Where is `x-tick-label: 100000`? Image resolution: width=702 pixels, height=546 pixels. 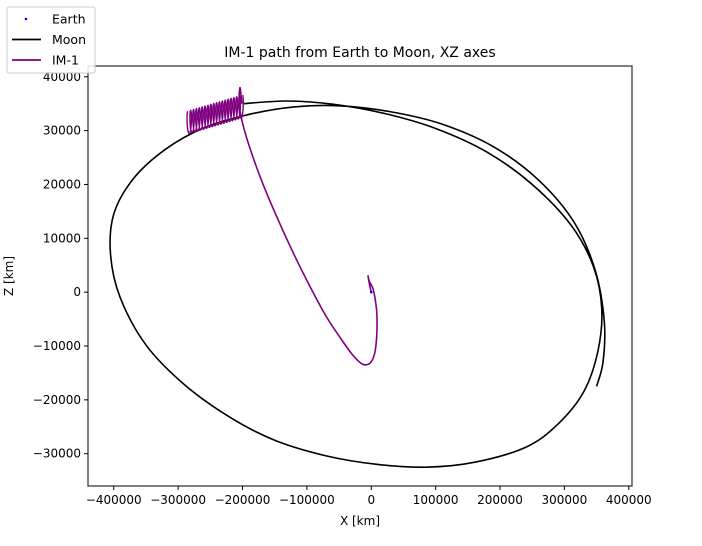 x-tick-label: 100000 is located at coordinates (436, 500).